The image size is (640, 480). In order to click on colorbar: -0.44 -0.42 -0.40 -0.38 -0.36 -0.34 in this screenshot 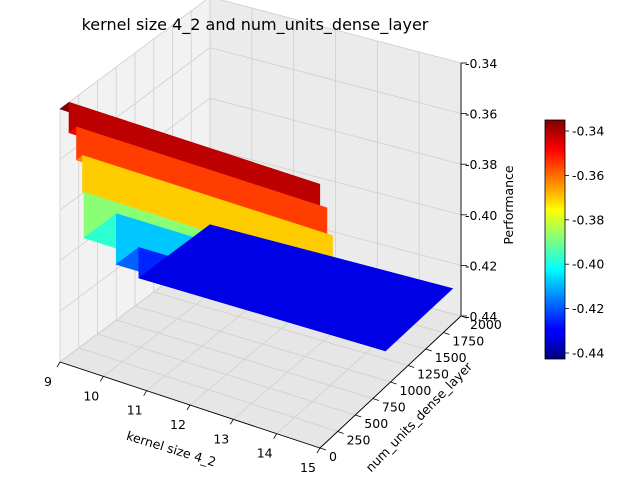, I will do `click(574, 240)`.